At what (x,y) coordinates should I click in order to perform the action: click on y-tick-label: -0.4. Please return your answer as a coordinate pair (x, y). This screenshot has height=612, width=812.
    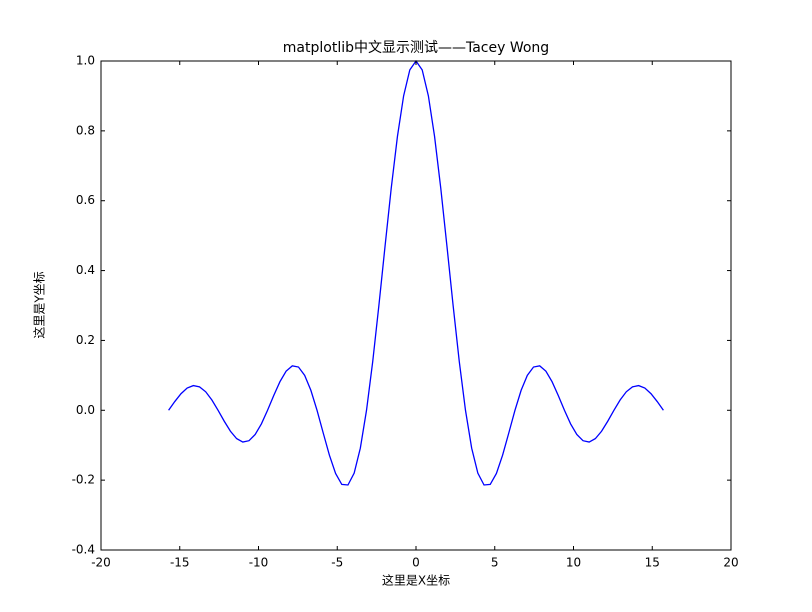
    Looking at the image, I should click on (83, 550).